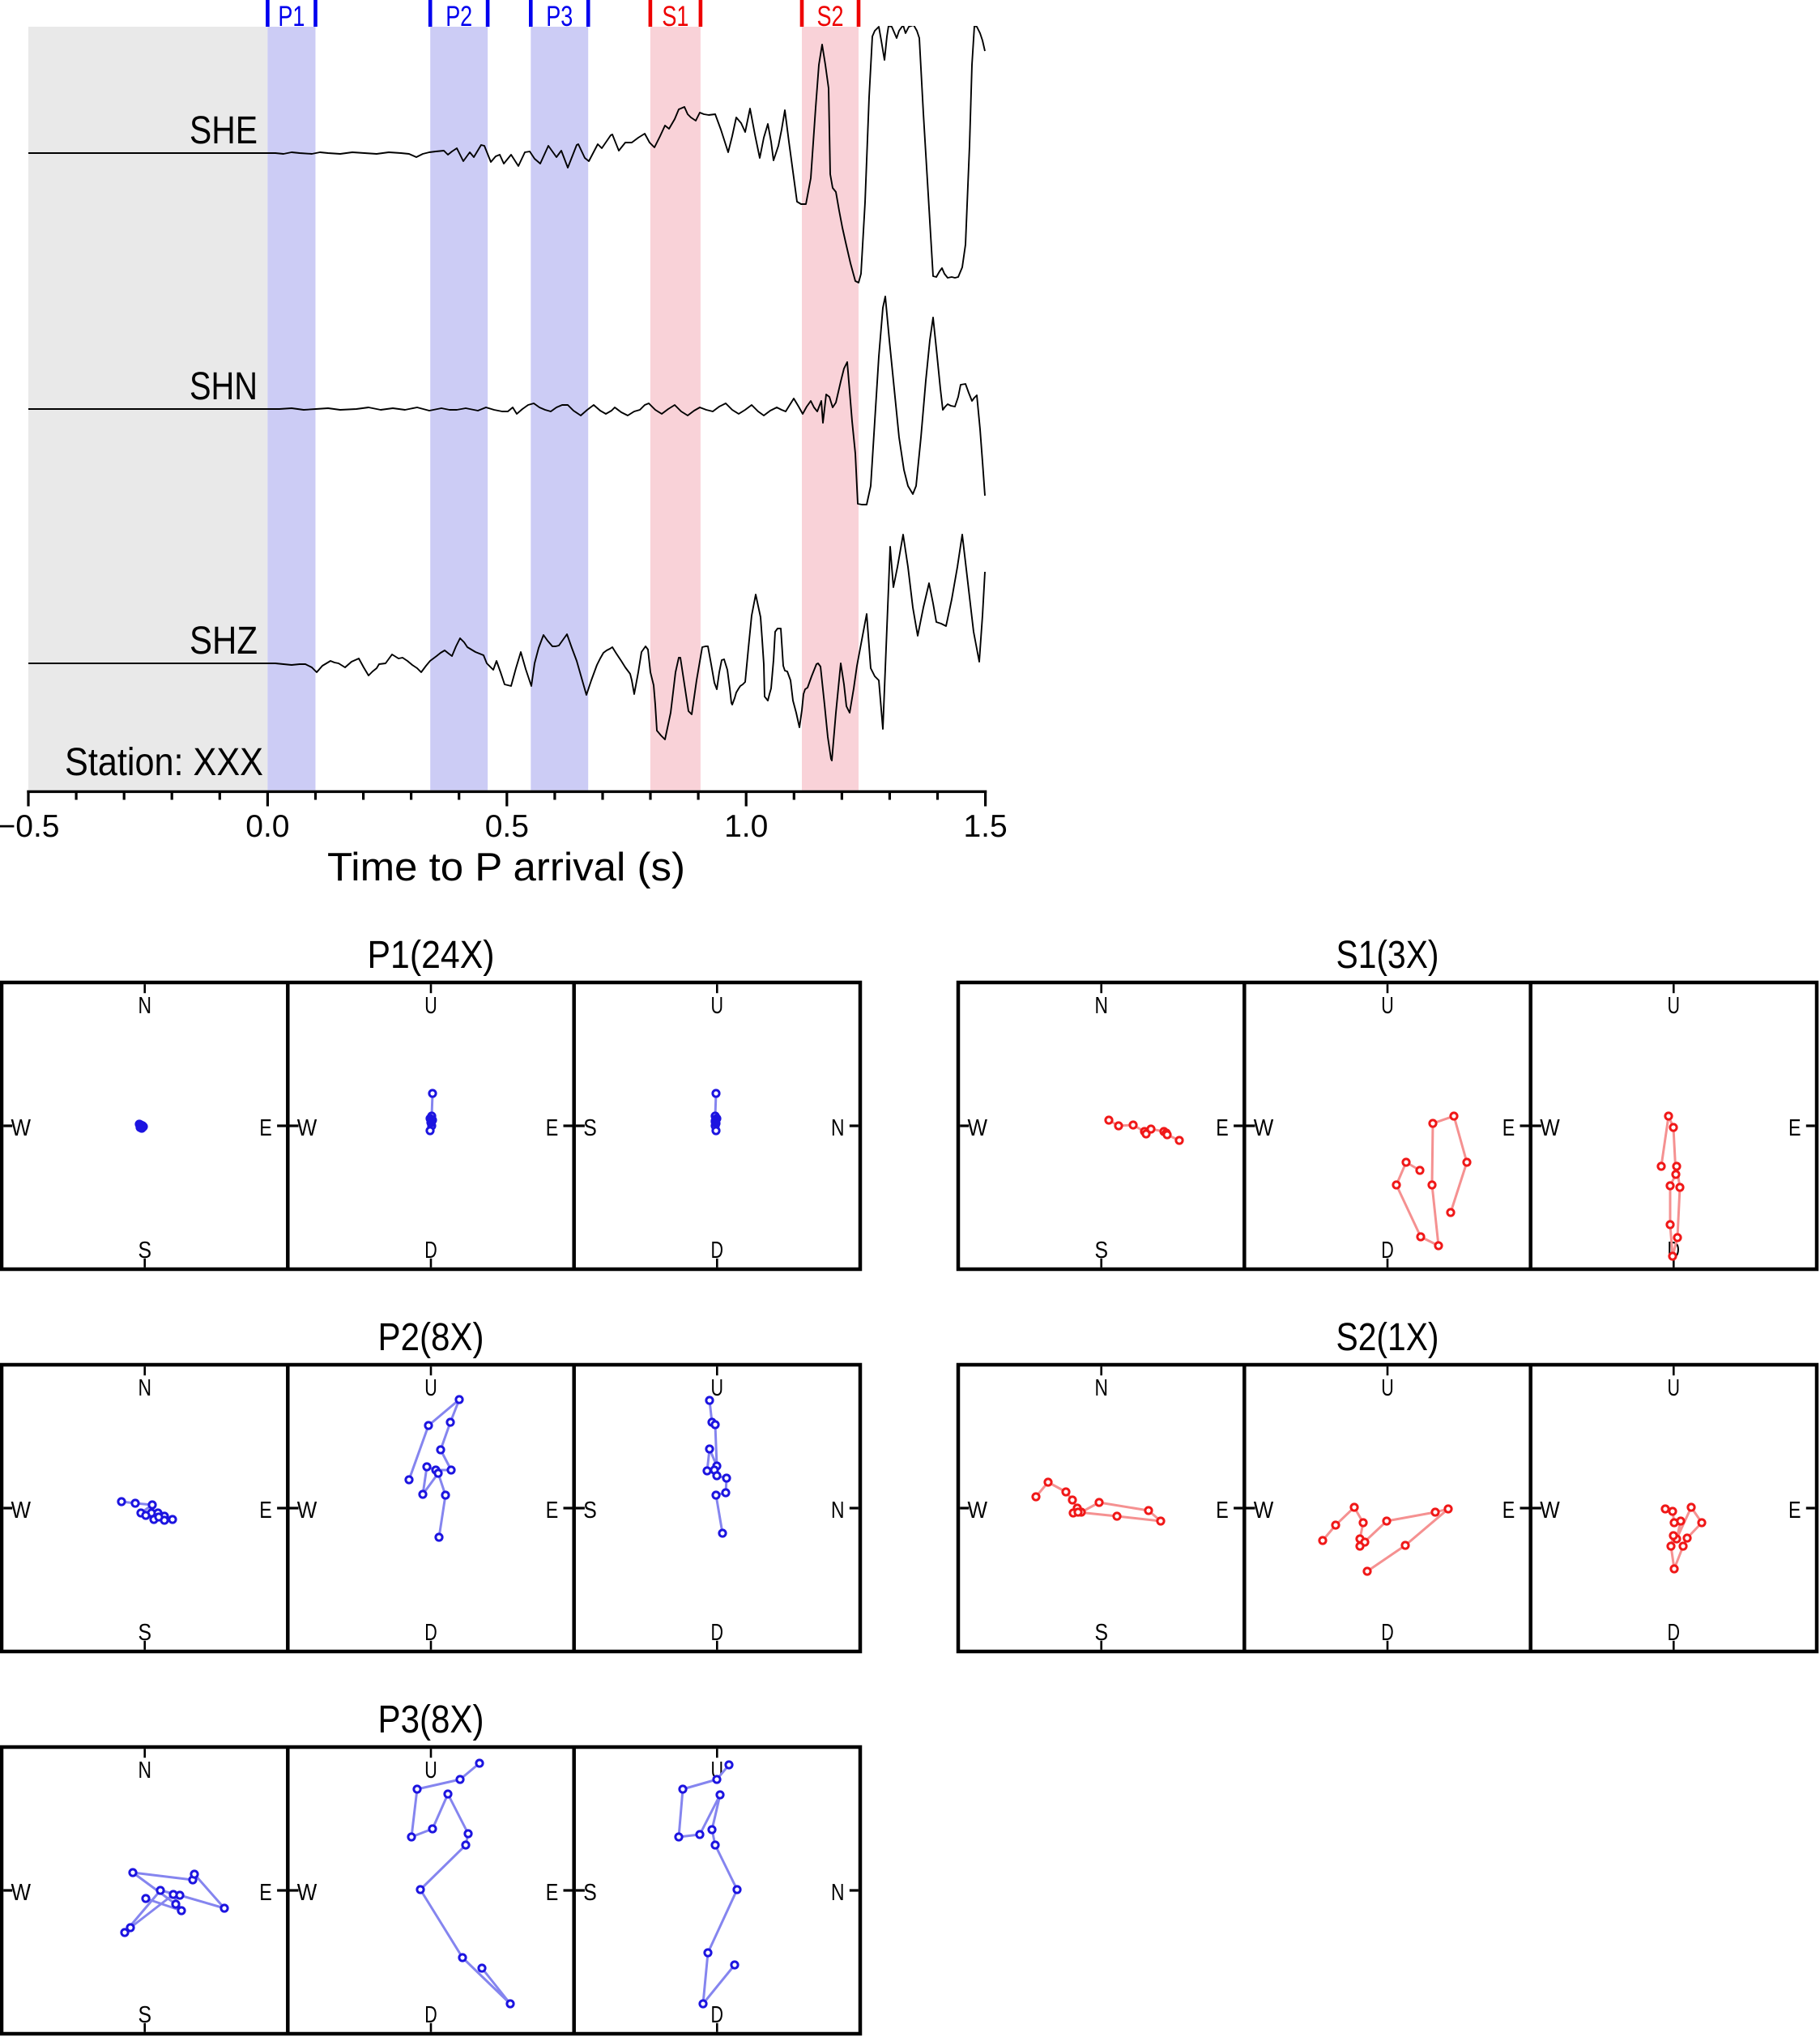 The height and width of the screenshot is (2037, 1820). What do you see at coordinates (431, 1337) in the screenshot?
I see `svg-text: P2(8X)` at bounding box center [431, 1337].